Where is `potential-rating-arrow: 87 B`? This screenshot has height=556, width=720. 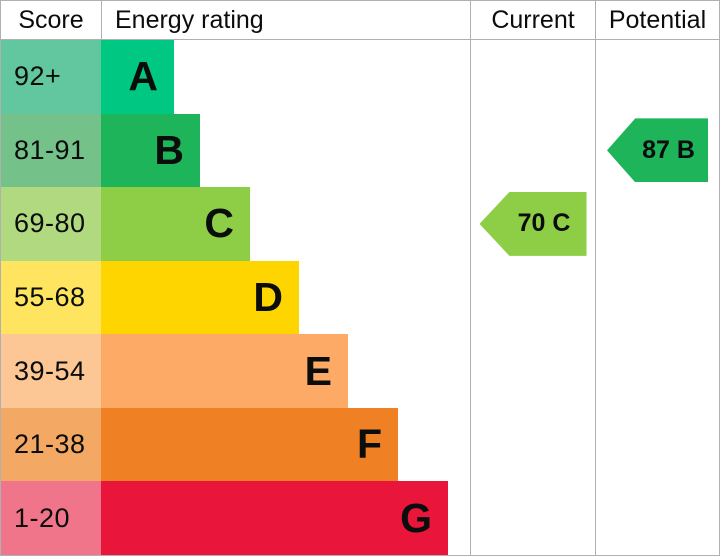
potential-rating-arrow: 87 B is located at coordinates (657, 150).